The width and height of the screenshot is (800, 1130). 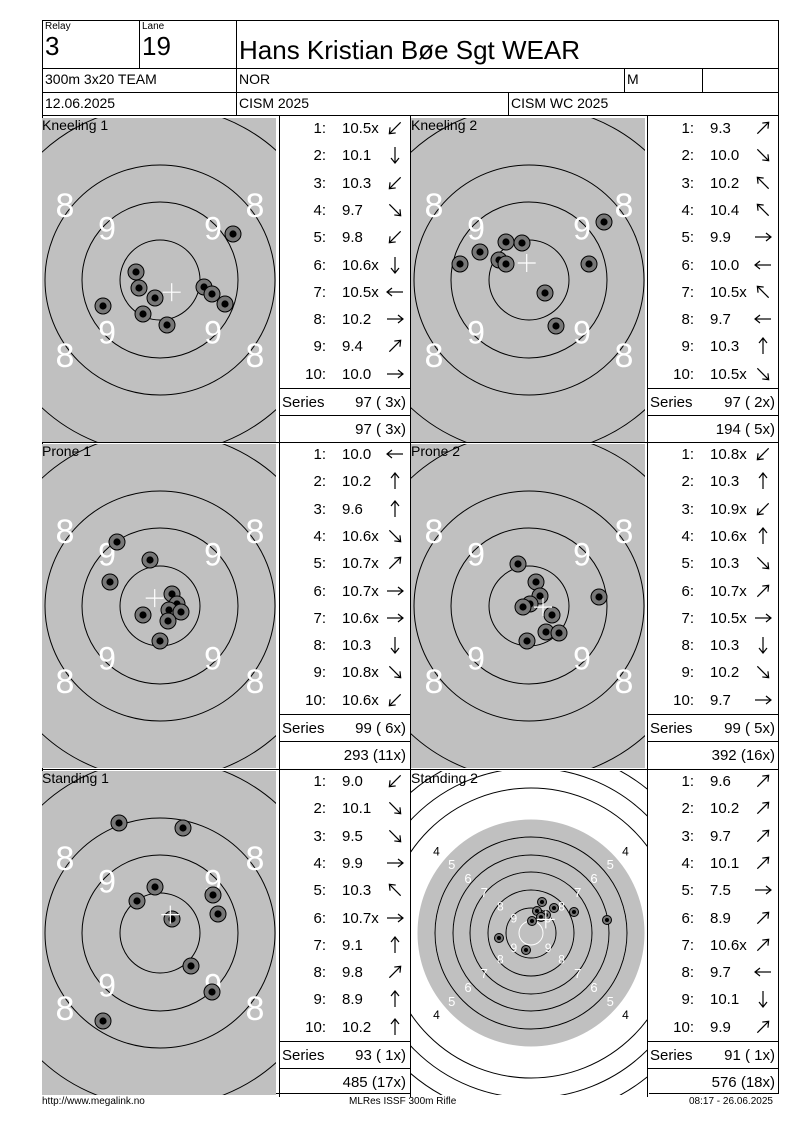 I want to click on cumulative-total-row: 392 (16x), so click(x=713, y=755).